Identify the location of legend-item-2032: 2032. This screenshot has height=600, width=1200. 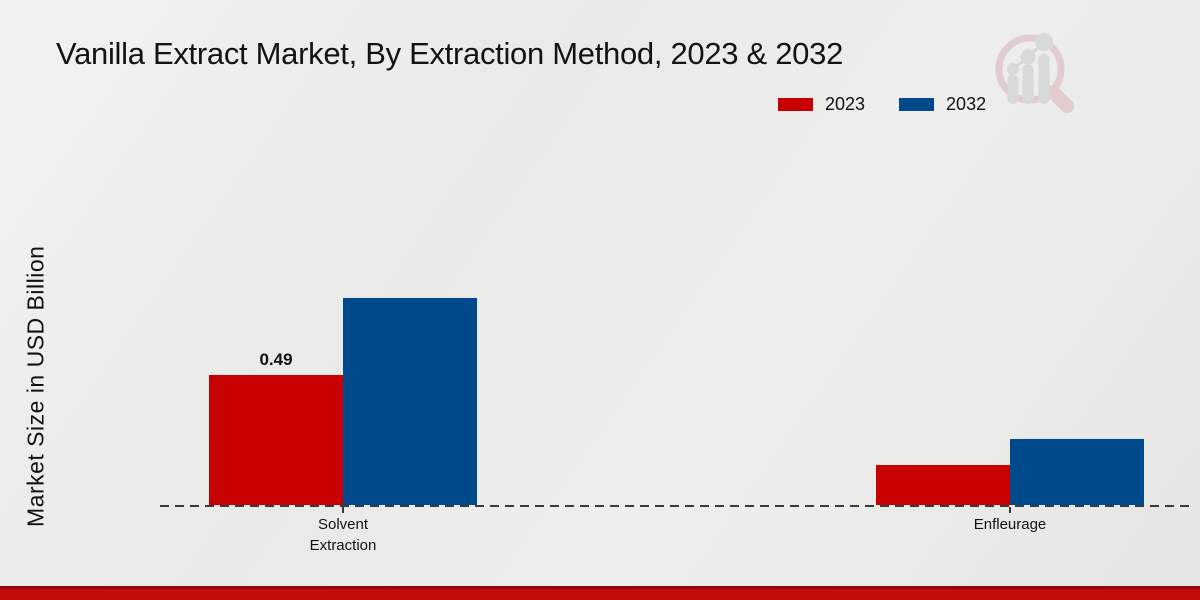
(942, 104).